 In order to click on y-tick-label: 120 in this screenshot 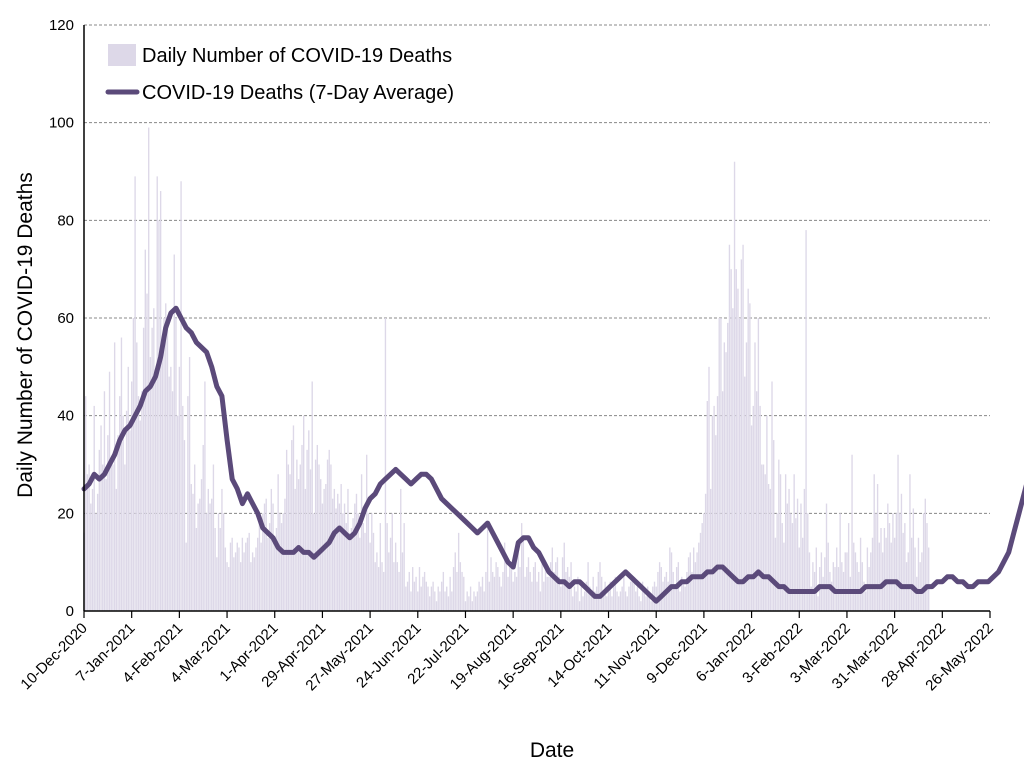, I will do `click(61, 25)`.